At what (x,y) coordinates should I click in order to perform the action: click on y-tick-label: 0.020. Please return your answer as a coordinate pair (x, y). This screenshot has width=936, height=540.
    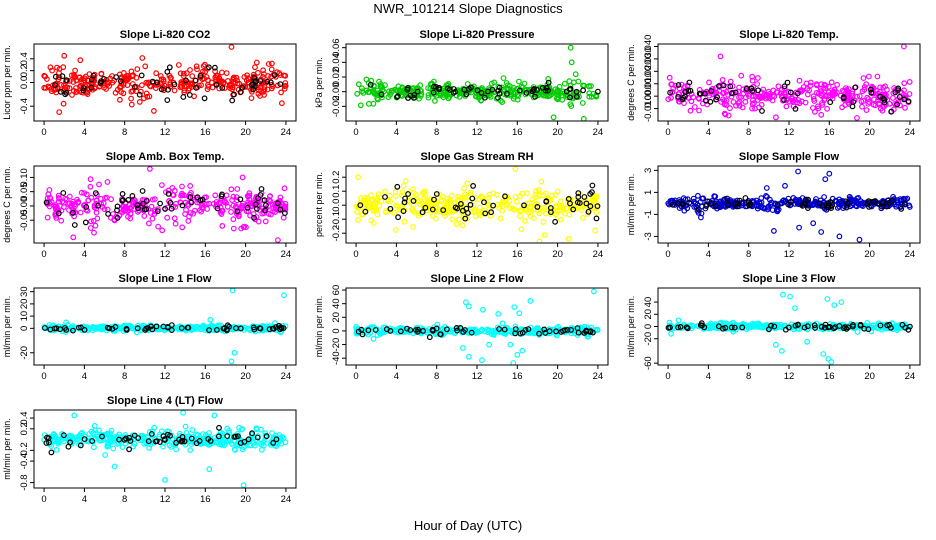
    Looking at the image, I should click on (648, 71).